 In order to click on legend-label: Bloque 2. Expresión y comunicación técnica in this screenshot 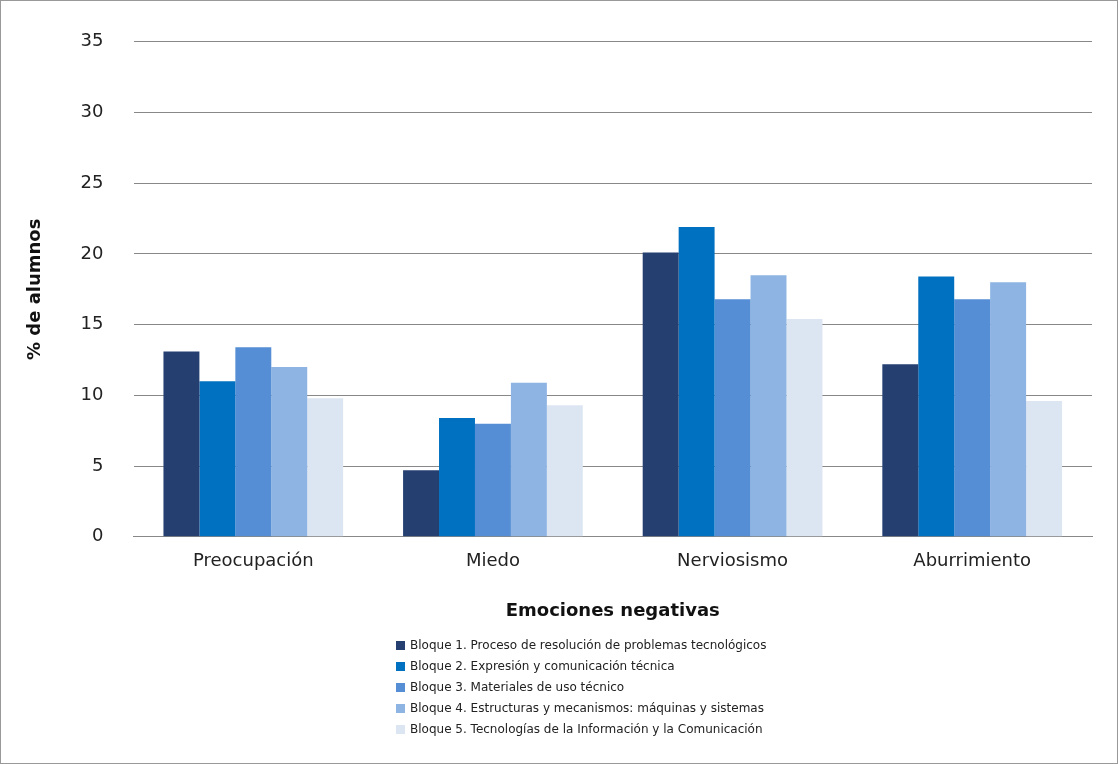, I will do `click(542, 666)`.